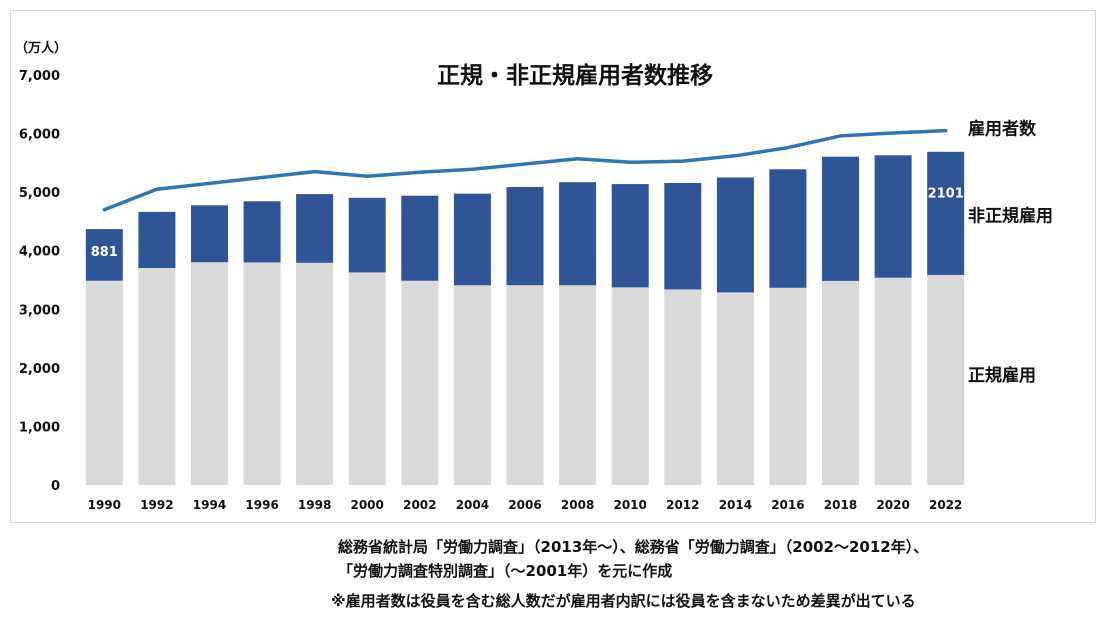  What do you see at coordinates (840, 505) in the screenshot?
I see `x-tick-label: 2018` at bounding box center [840, 505].